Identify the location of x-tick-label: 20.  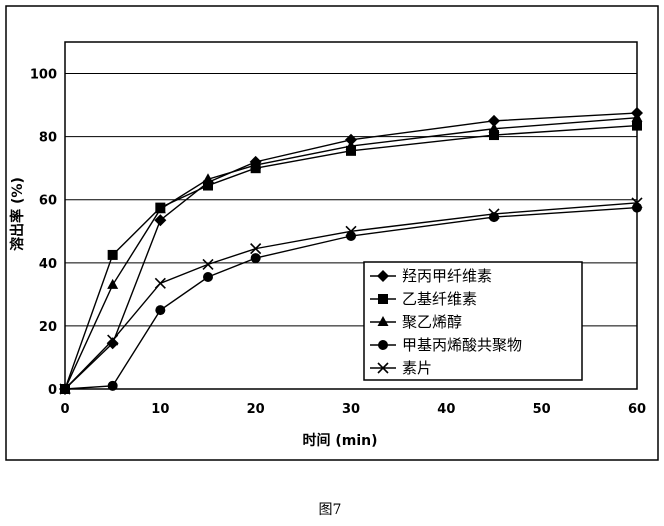
(256, 409).